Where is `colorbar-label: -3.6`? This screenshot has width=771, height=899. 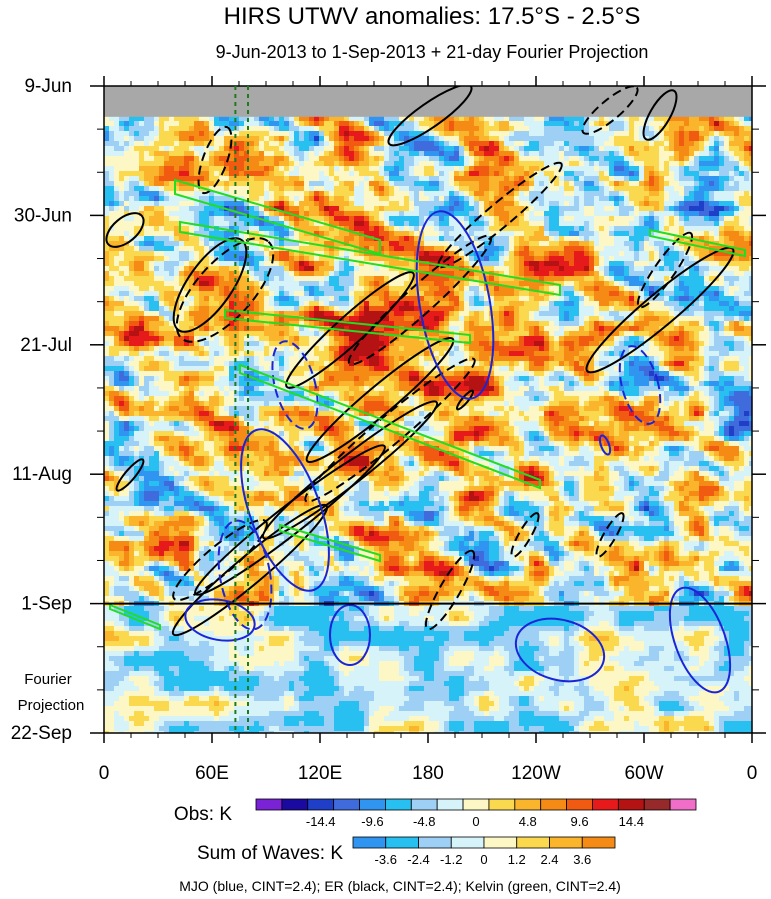
colorbar-label: -3.6 is located at coordinates (386, 859).